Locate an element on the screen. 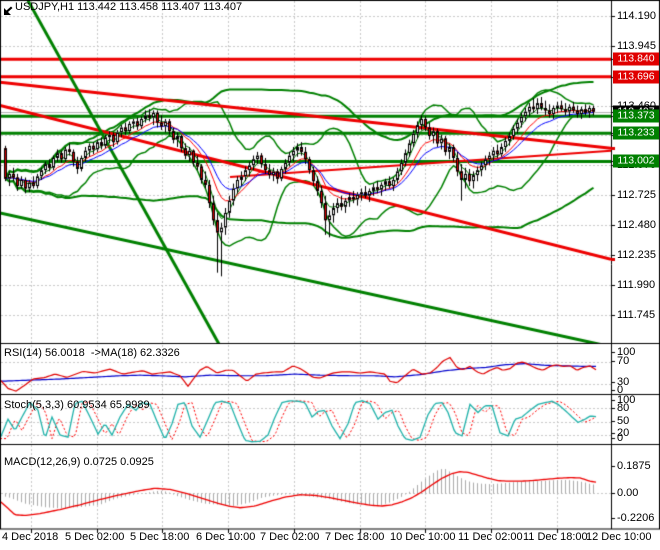  time-axis-label: 4 Dec 2018 is located at coordinates (30, 537).